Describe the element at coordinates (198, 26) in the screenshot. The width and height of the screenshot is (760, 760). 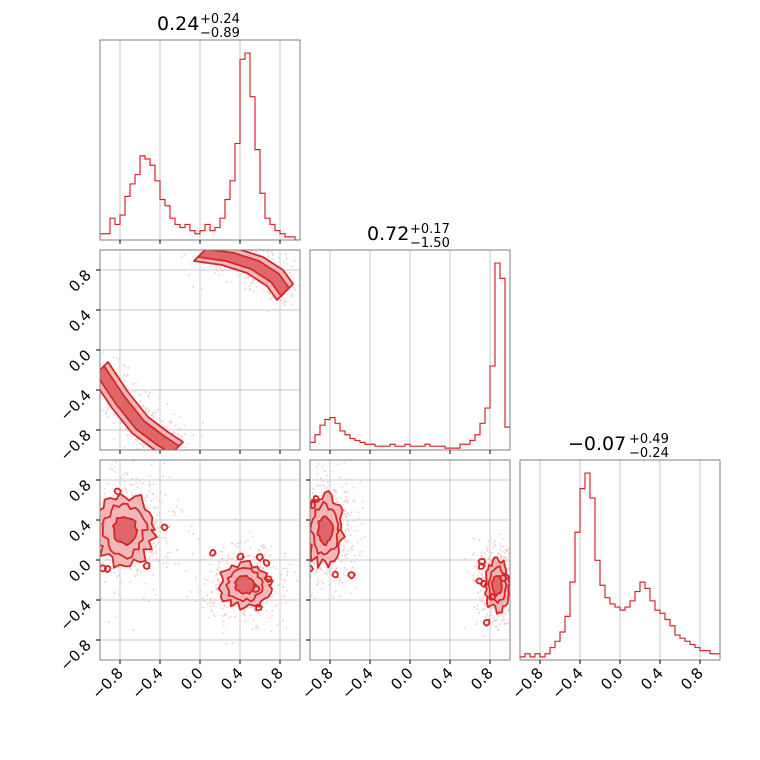
I see `title-param-1: 0.24 +0.24 −0.89` at that location.